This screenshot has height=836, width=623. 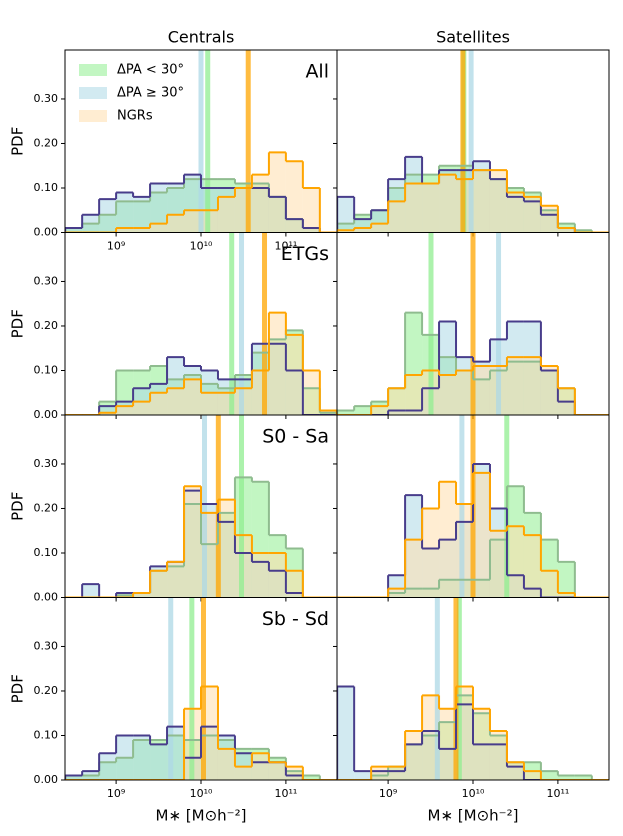 What do you see at coordinates (150, 70) in the screenshot?
I see `legend-label: ΔPA < 30°` at bounding box center [150, 70].